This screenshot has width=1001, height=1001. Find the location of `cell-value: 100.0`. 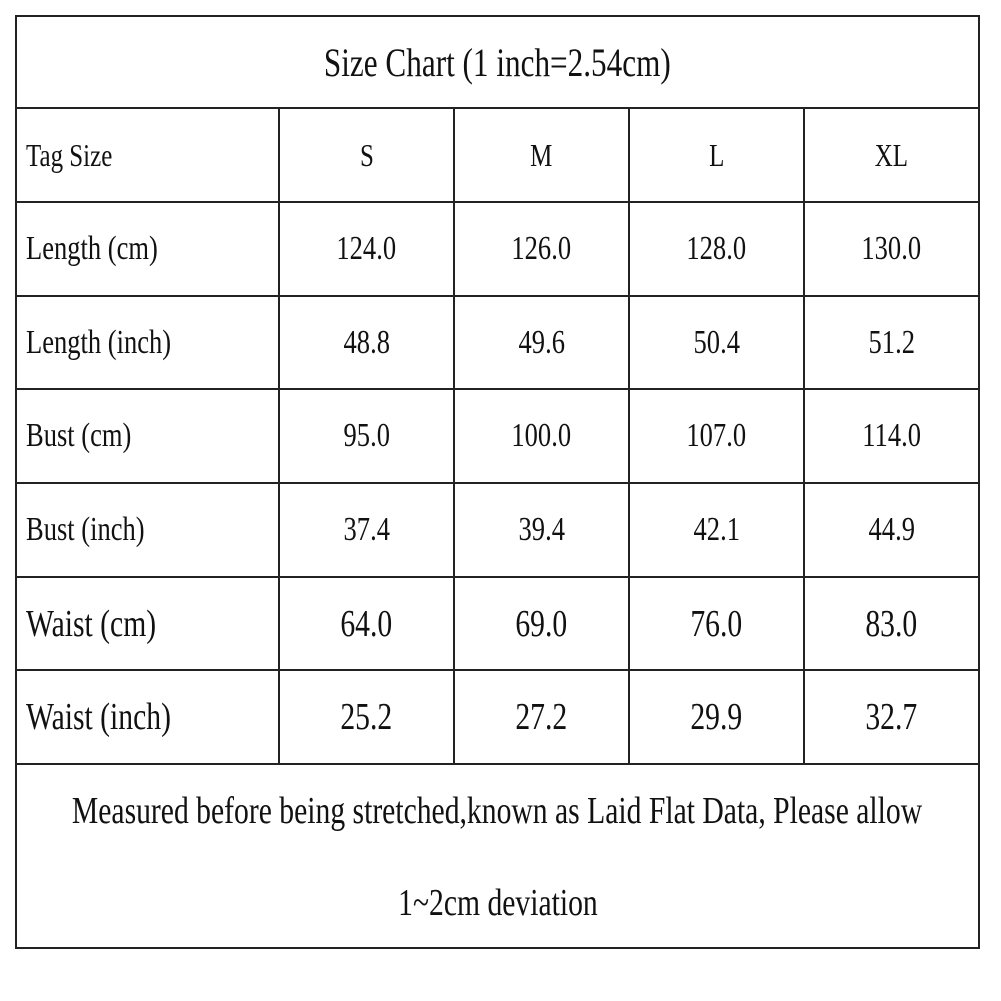

cell-value: 100.0 is located at coordinates (541, 436).